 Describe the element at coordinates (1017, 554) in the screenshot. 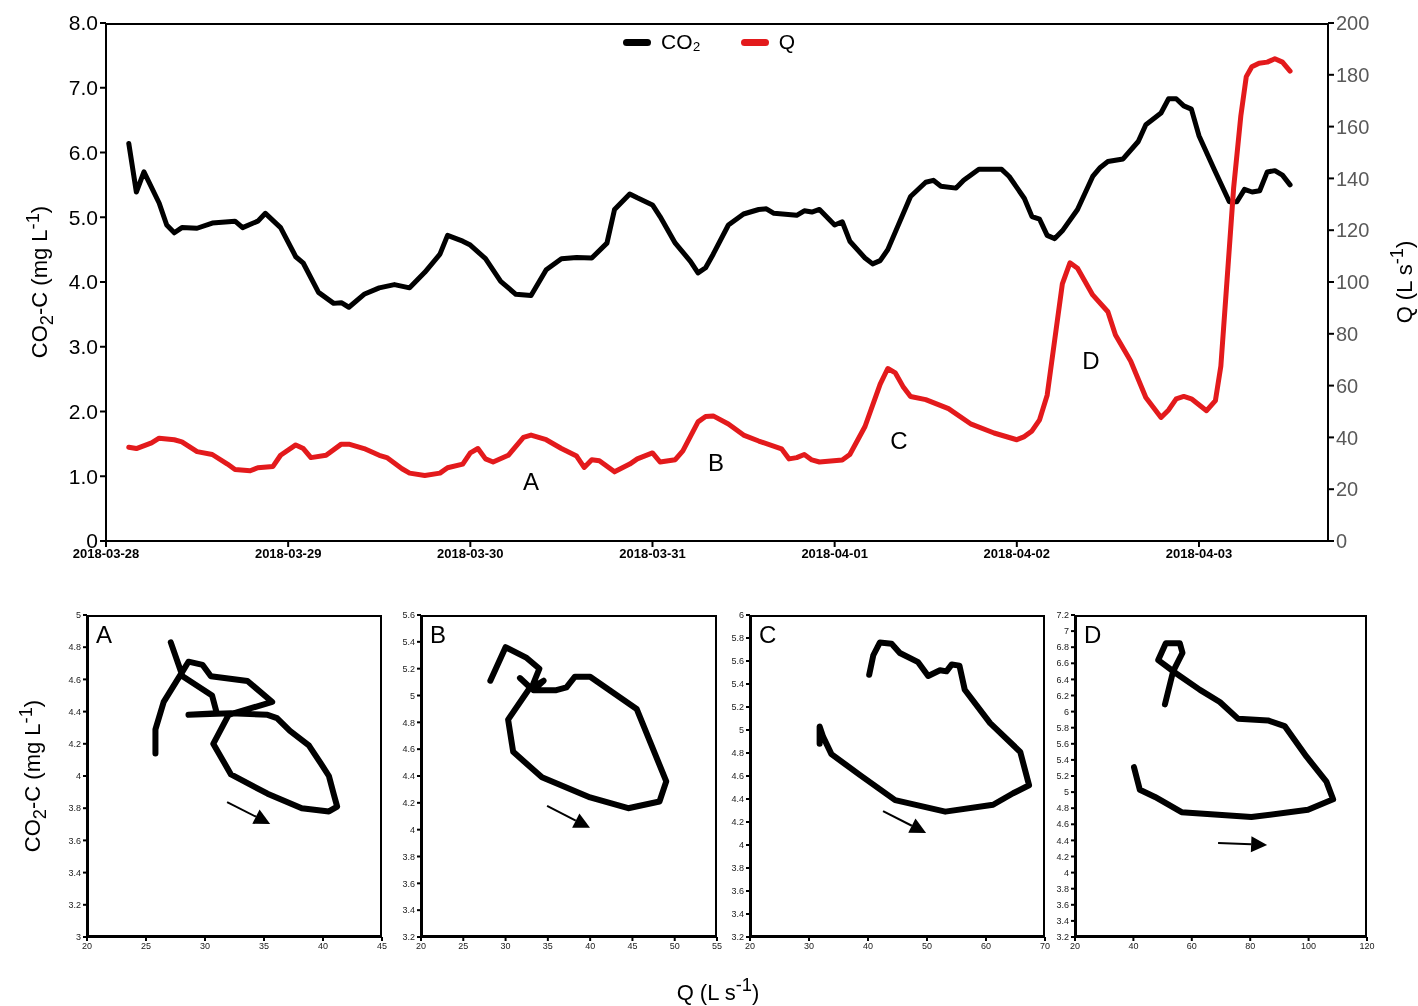

I see `x-tick-label: 2018-04-02` at that location.